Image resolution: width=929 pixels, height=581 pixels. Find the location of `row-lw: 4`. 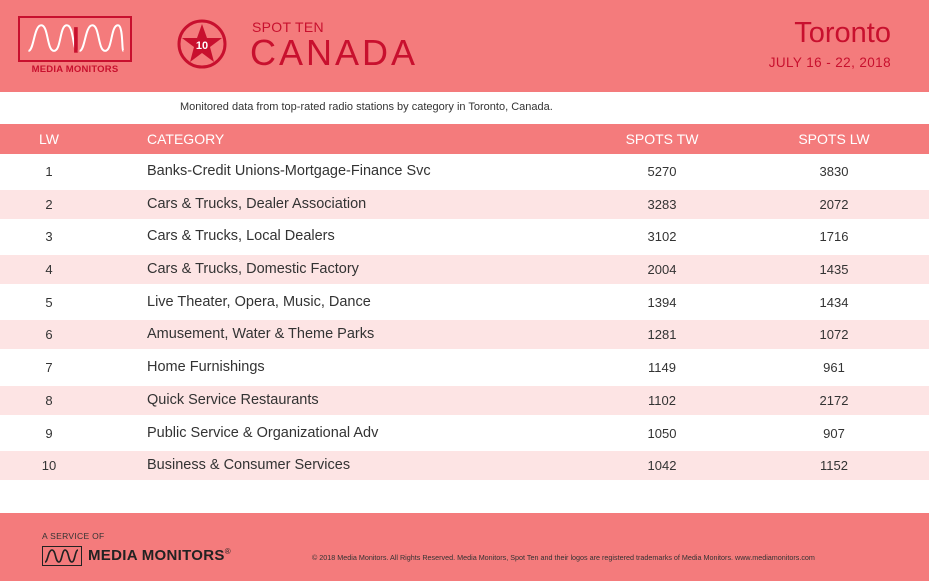

row-lw: 4 is located at coordinates (49, 270).